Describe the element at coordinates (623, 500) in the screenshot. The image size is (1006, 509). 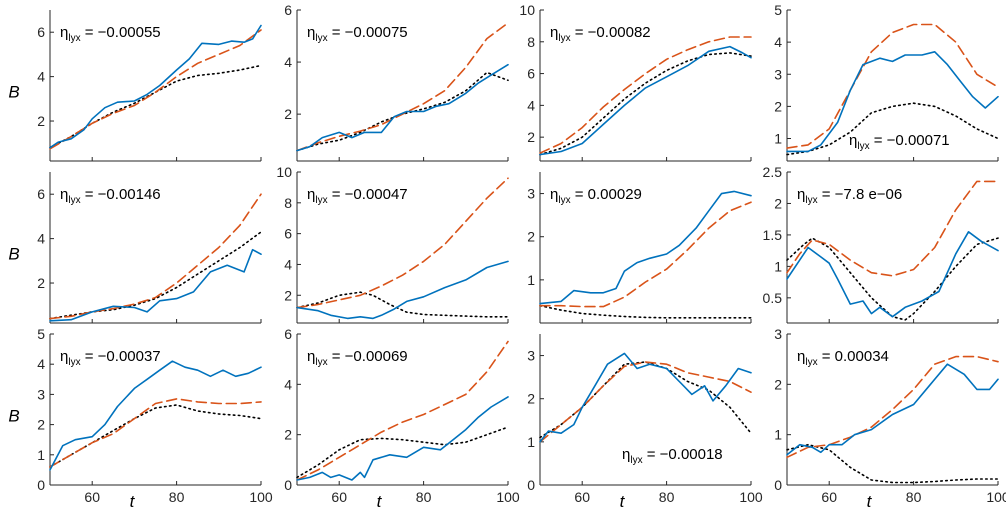
I see `col-xlabel-3: t` at that location.